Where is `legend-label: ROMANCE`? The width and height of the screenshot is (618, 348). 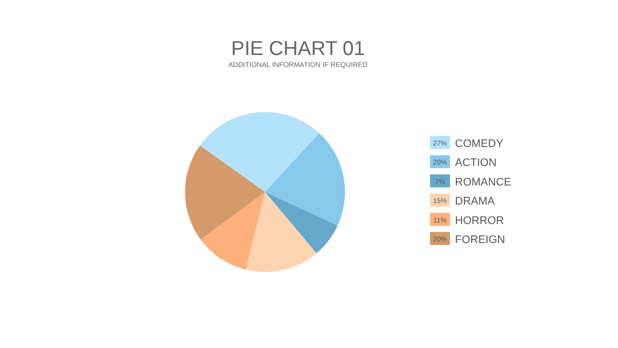 legend-label: ROMANCE is located at coordinates (483, 182).